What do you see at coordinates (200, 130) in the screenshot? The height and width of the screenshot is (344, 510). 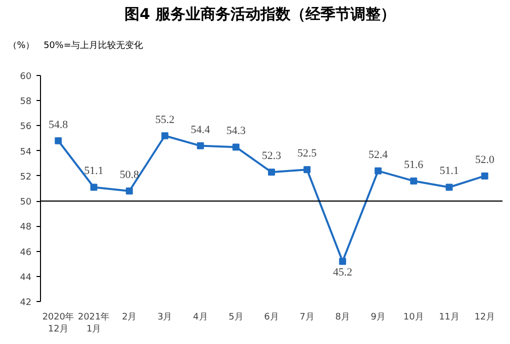 I see `text: 54.4` at bounding box center [200, 130].